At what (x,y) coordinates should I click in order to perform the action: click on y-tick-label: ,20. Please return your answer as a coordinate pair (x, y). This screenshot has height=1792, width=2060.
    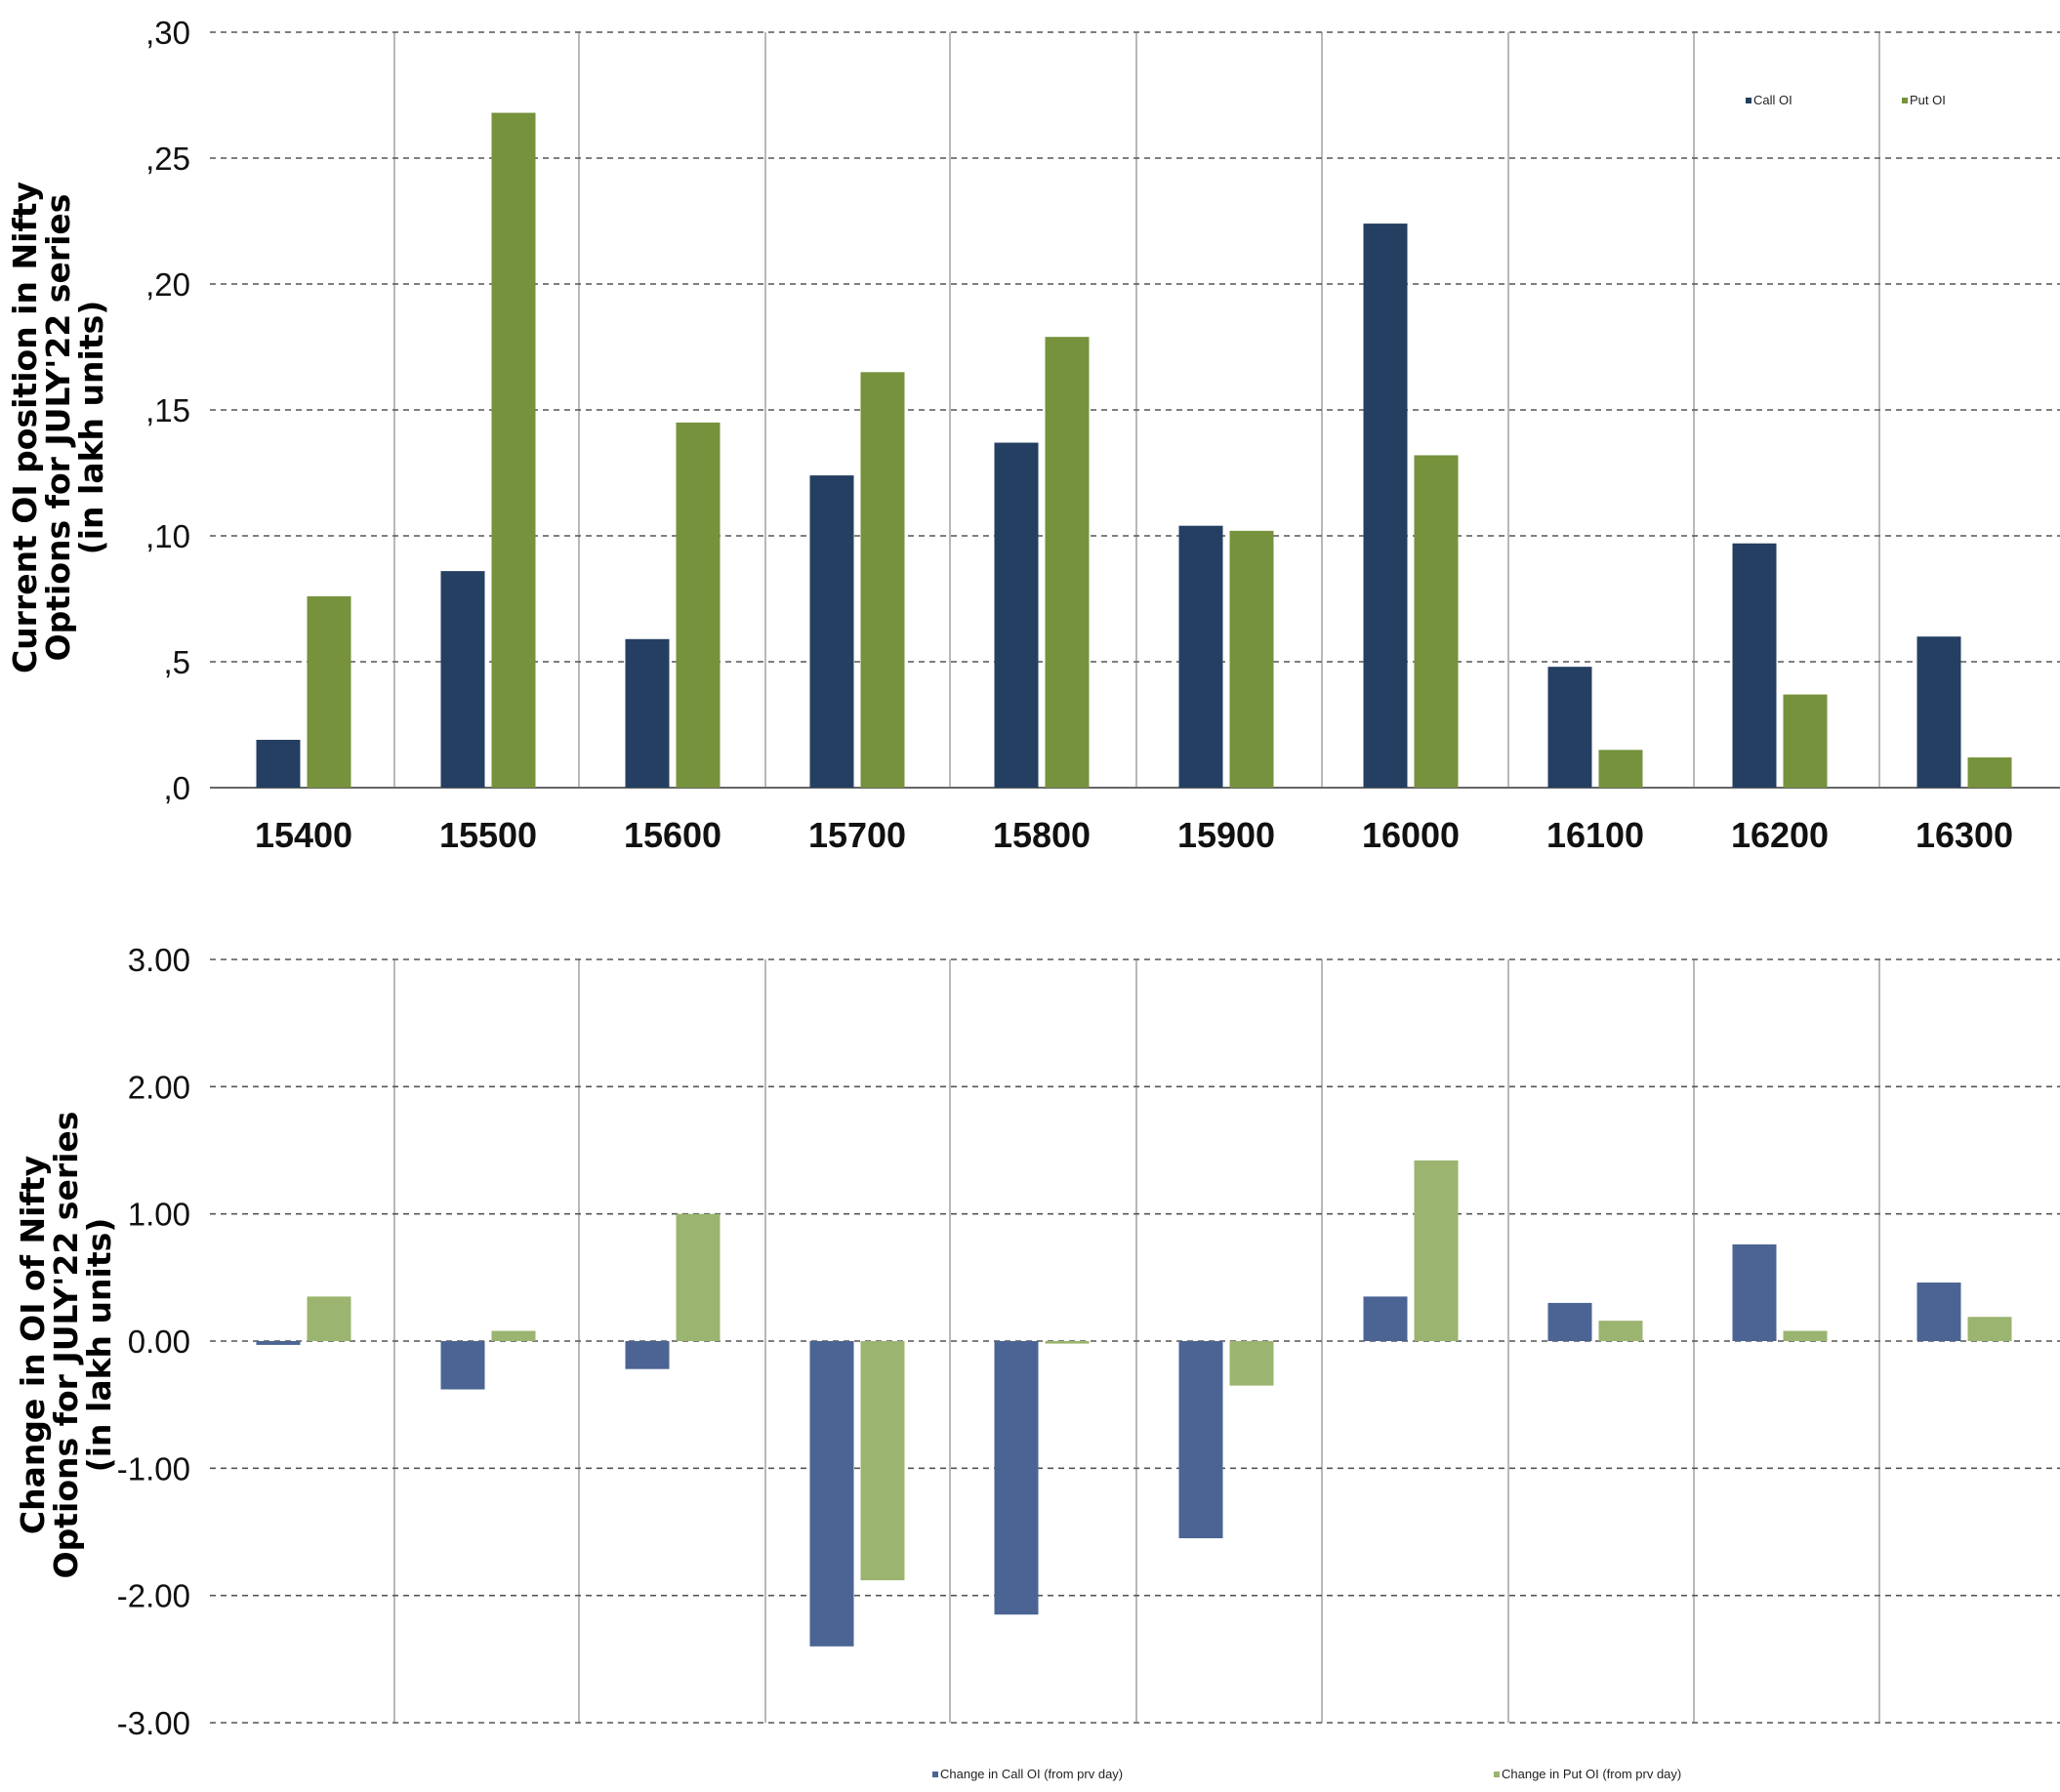
    Looking at the image, I should click on (167, 284).